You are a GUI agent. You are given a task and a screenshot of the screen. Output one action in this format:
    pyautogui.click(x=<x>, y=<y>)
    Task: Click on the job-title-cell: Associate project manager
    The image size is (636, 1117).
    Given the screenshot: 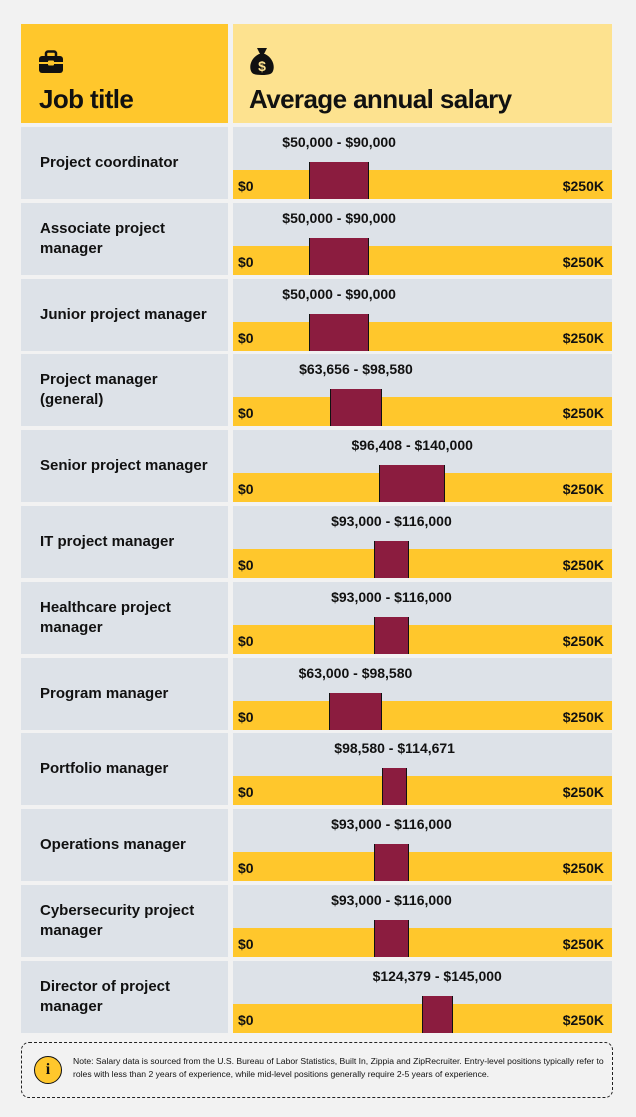 What is the action you would take?
    pyautogui.click(x=124, y=239)
    